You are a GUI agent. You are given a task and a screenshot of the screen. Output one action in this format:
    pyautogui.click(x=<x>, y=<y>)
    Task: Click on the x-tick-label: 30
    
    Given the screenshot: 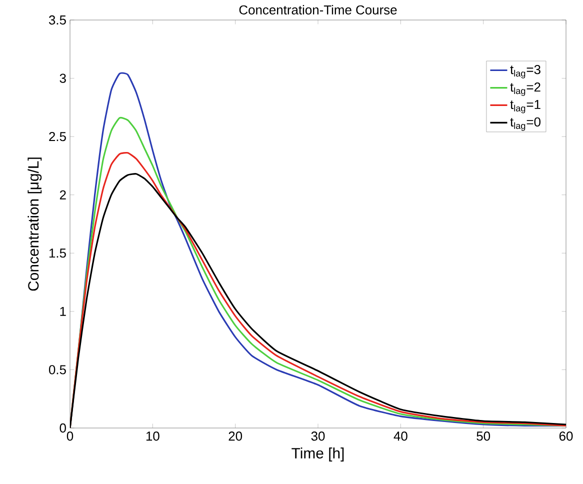 What is the action you would take?
    pyautogui.click(x=318, y=436)
    